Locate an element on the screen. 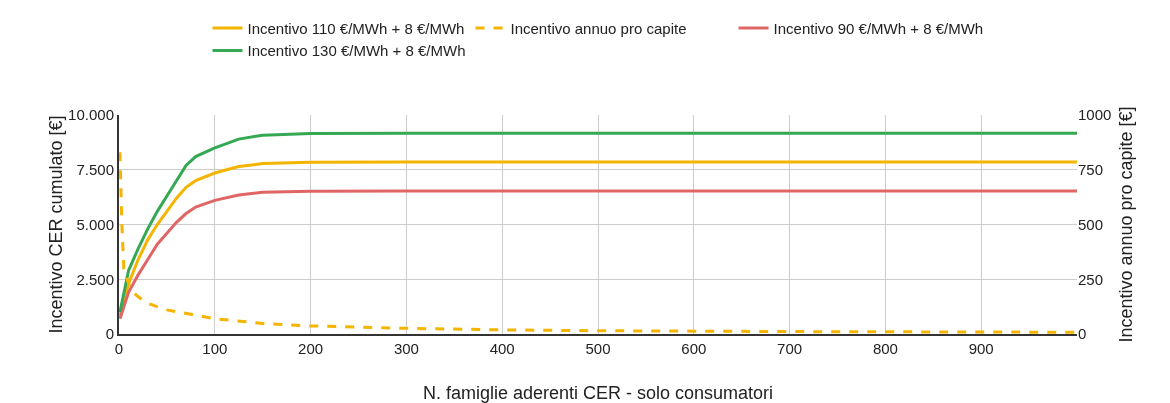 This screenshot has height=403, width=1170. x-tick-label: 100 is located at coordinates (215, 348).